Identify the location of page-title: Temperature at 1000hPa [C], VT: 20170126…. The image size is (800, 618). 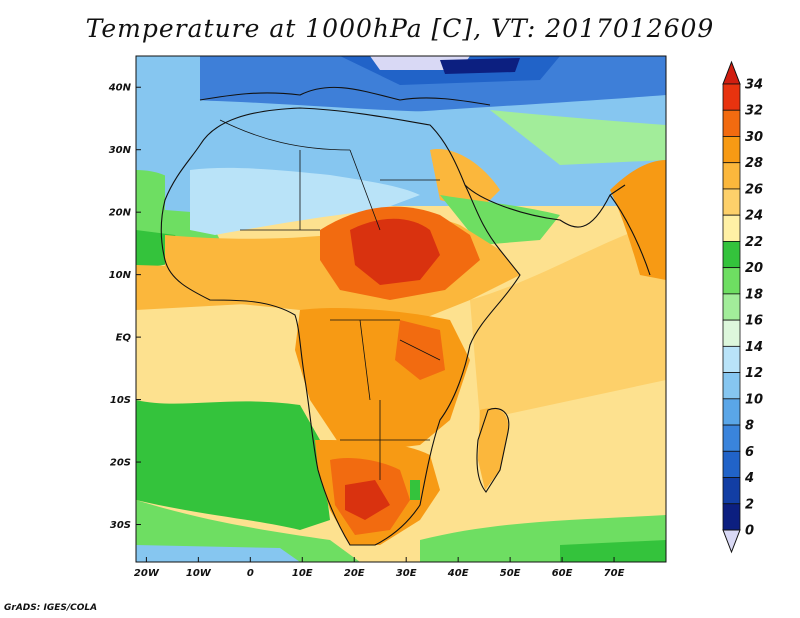
(400, 28).